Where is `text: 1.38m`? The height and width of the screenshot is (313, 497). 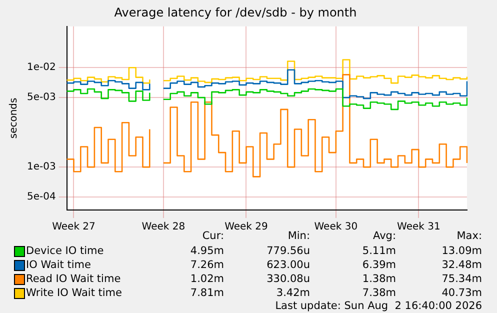 text: 1.38m is located at coordinates (378, 279).